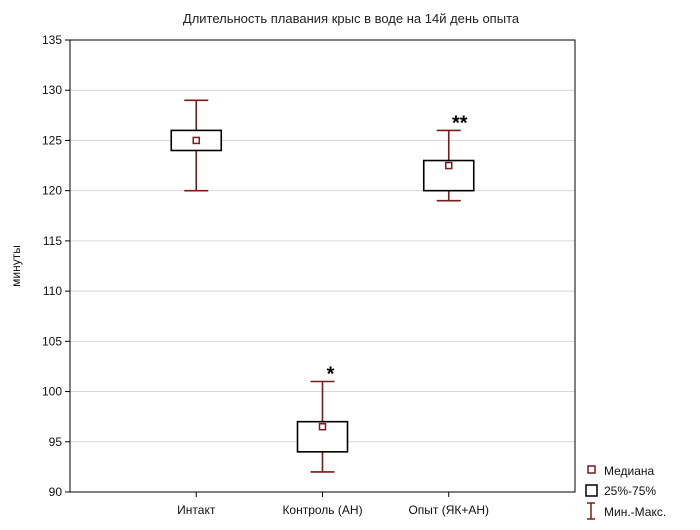  Describe the element at coordinates (448, 510) in the screenshot. I see `x-tick-label: Опыт (ЯК+АН)` at that location.